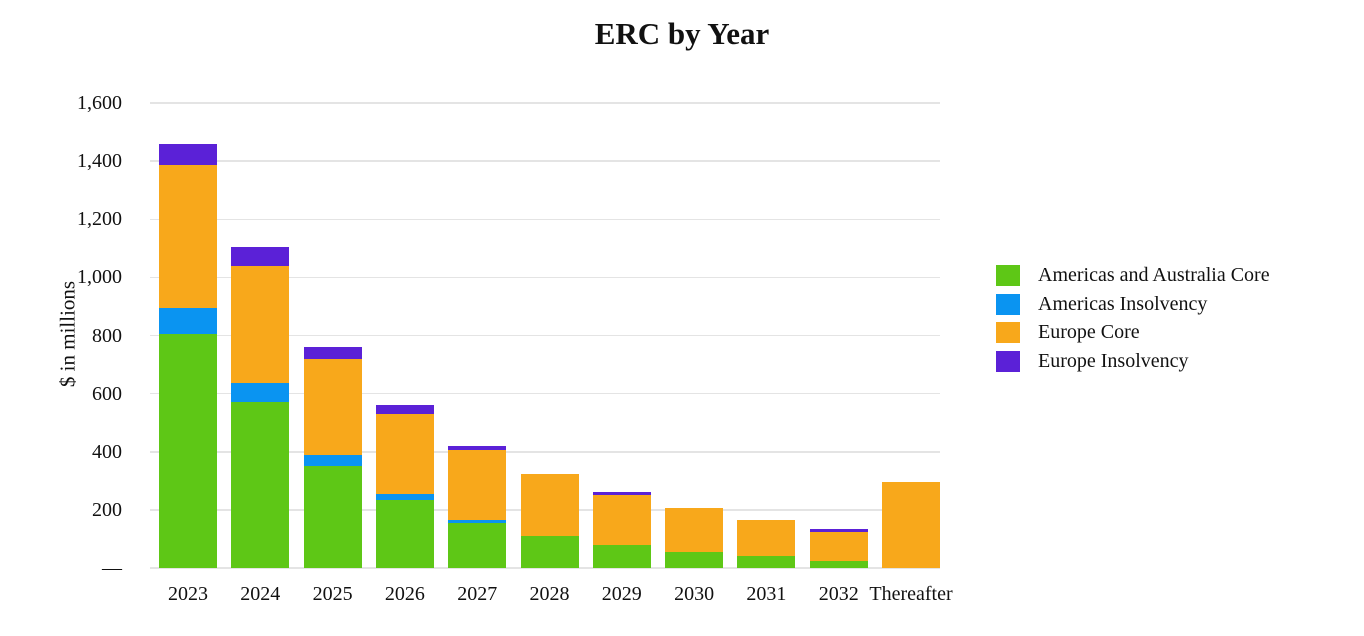 This screenshot has width=1364, height=636. What do you see at coordinates (332, 517) in the screenshot?
I see `bar-segment-americas-and-australia-core-2025` at bounding box center [332, 517].